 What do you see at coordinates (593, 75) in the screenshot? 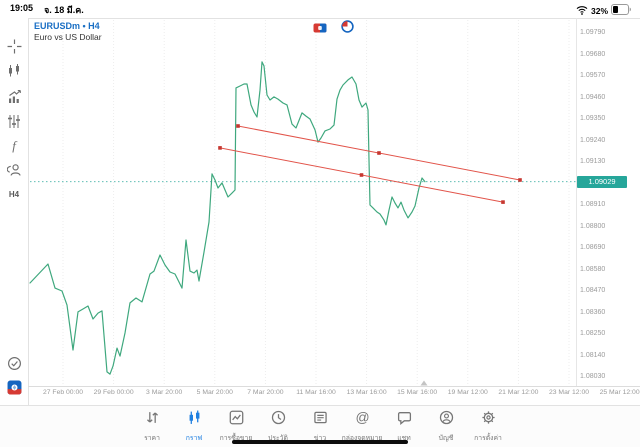
I see `price-axis-label: 1.09570` at bounding box center [593, 75].